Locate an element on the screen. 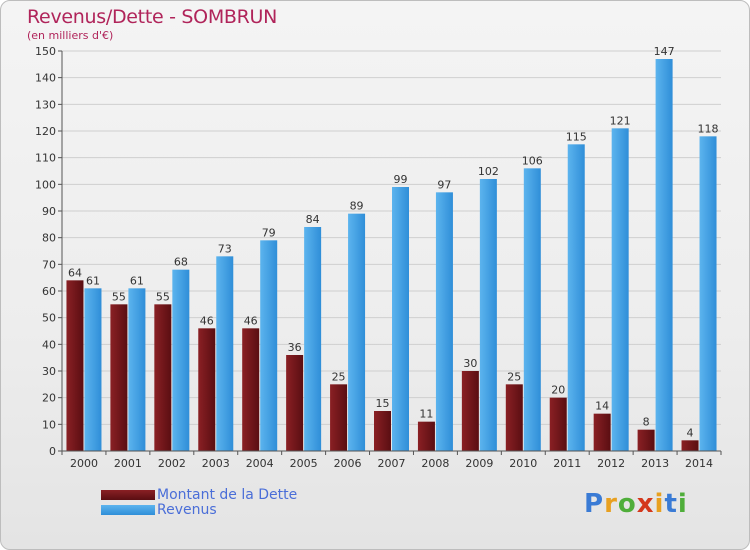 Image resolution: width=750 pixels, height=550 pixels. y-tick-label: 30 is located at coordinates (49, 371).